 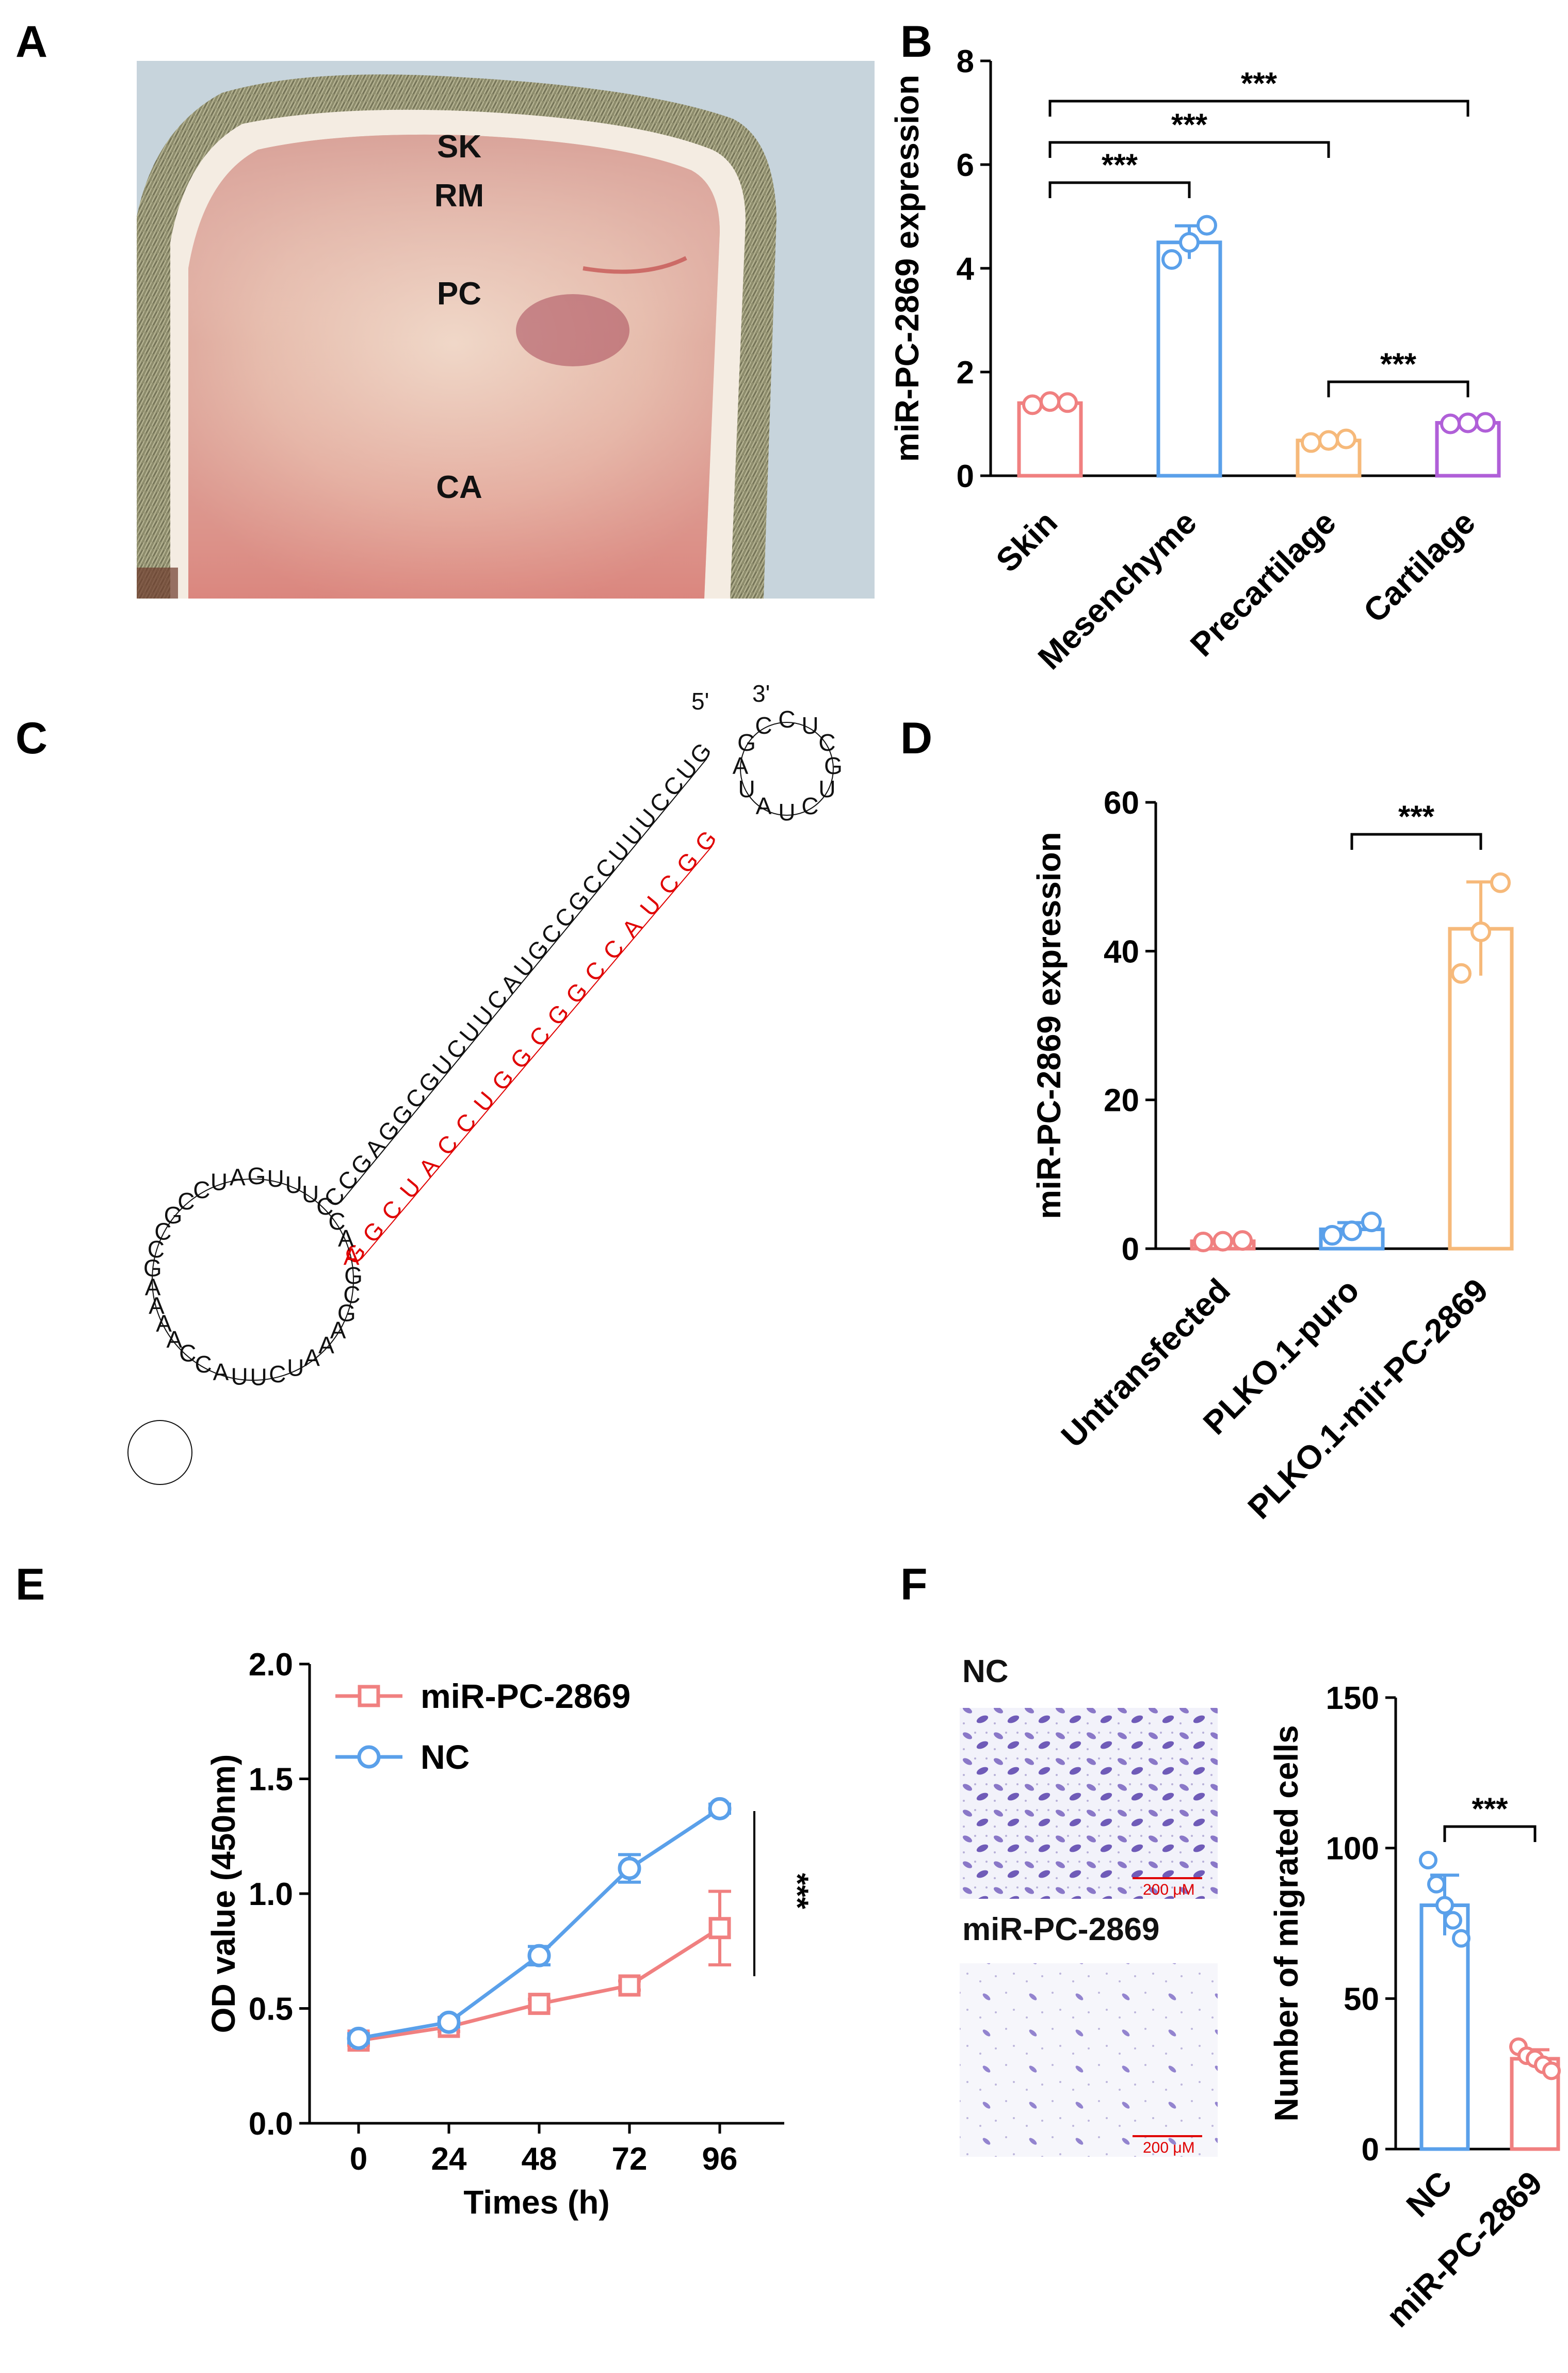 I want to click on y-tick-label: 20, so click(x=1121, y=1101).